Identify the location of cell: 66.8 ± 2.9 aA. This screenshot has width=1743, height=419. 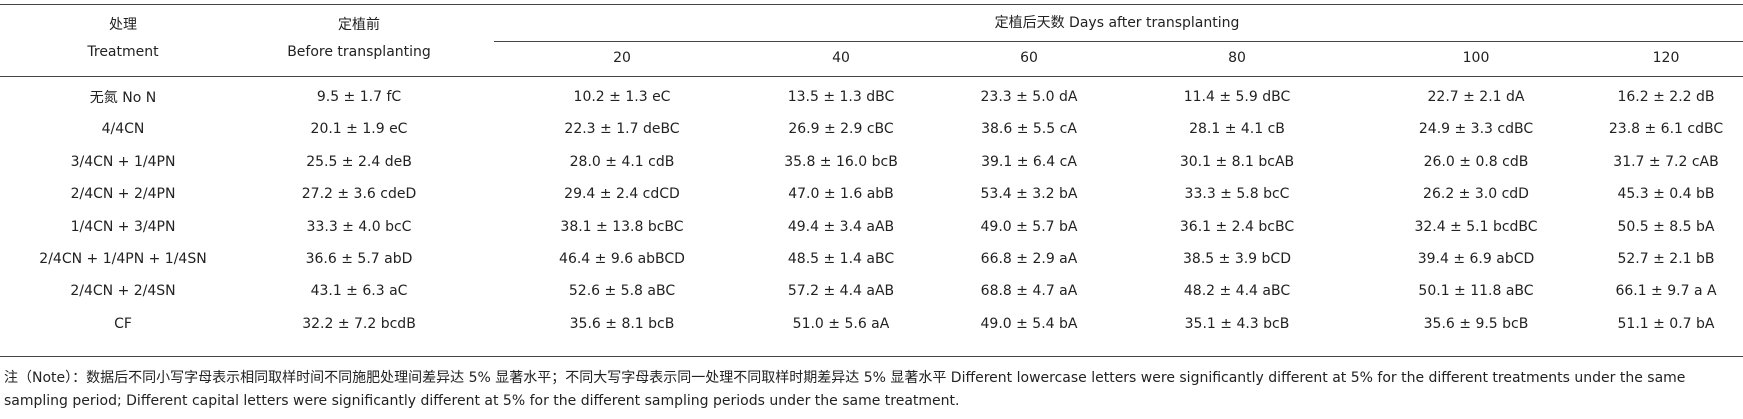
(1029, 259).